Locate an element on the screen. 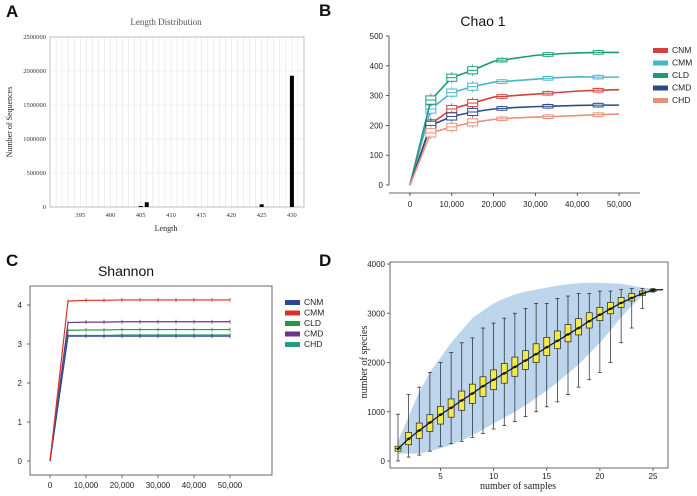 The image size is (697, 496). panel-b-line-cnm is located at coordinates (514, 137).